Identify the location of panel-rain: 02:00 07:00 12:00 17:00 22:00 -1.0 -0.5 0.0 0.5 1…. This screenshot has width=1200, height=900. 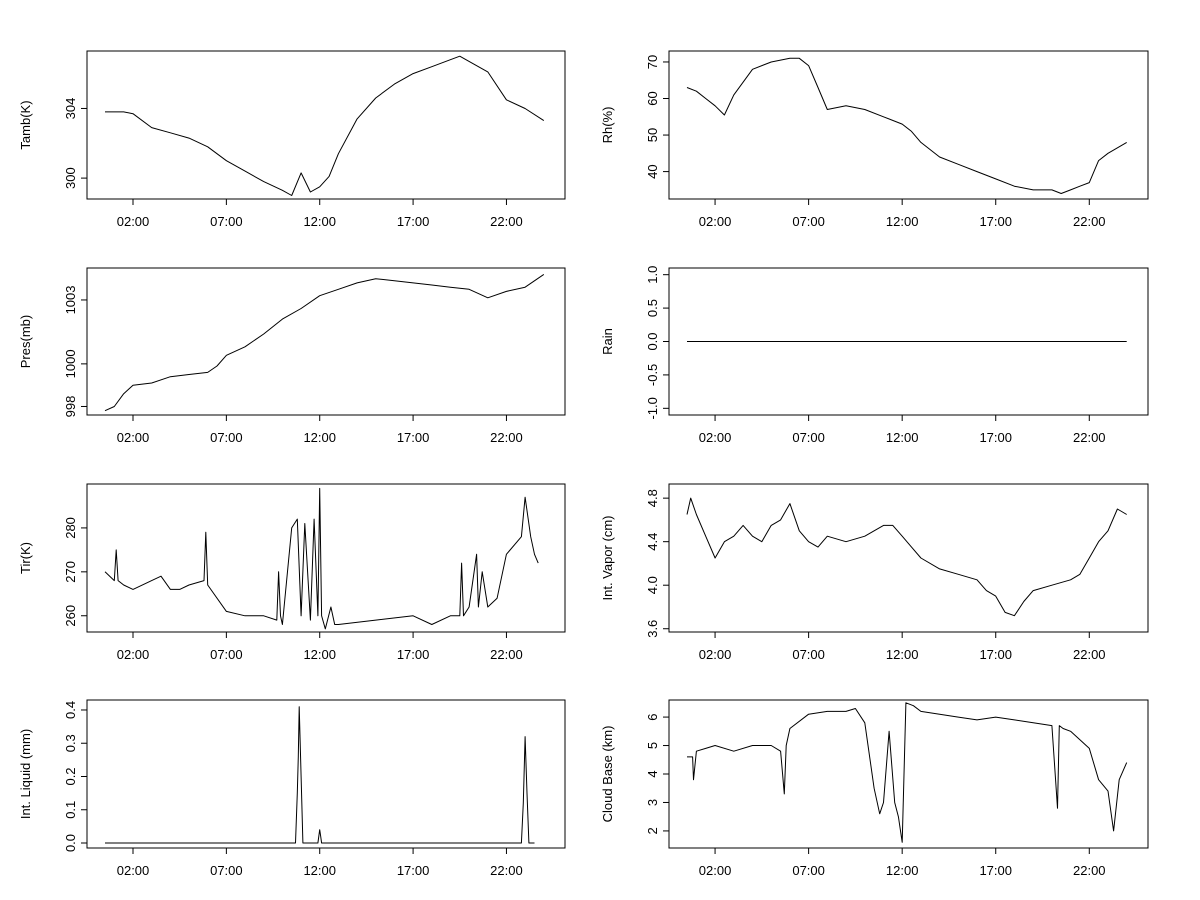
(874, 355).